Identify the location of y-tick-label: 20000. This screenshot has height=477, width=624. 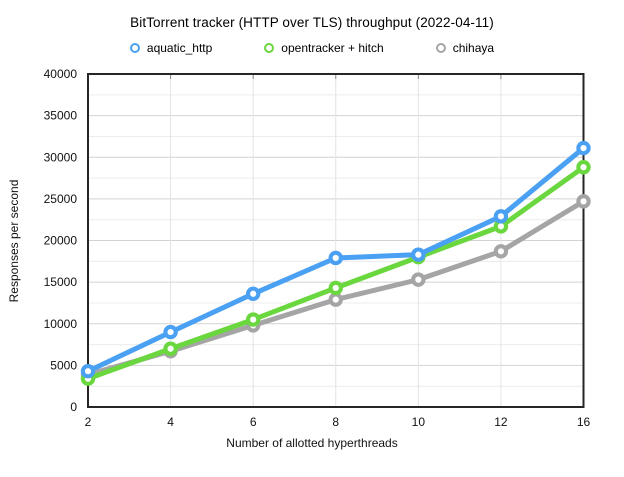
(61, 241).